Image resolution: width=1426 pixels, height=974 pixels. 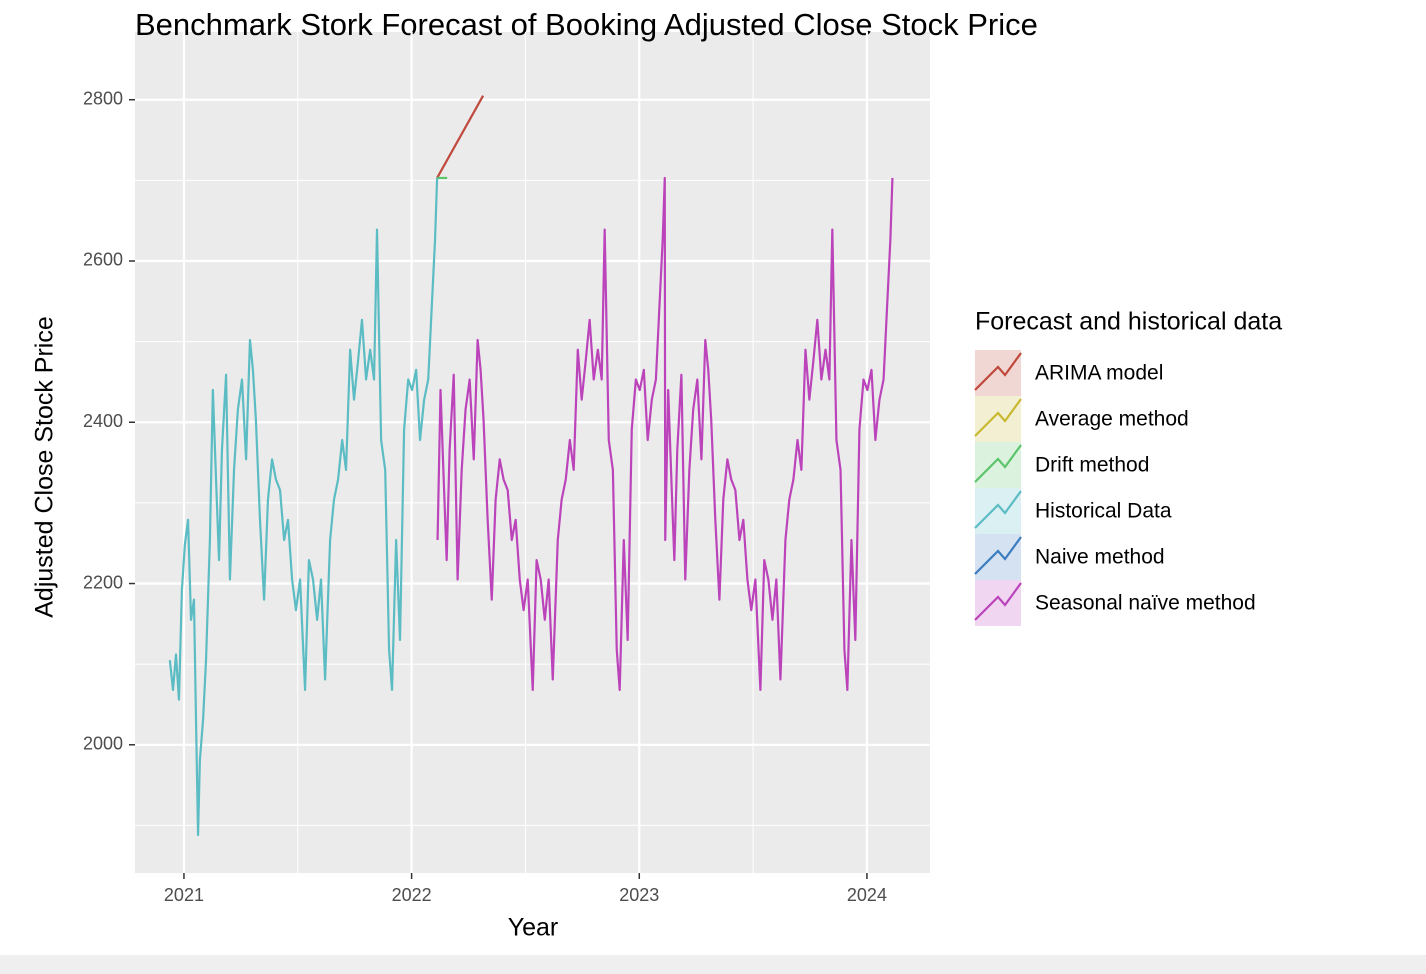 What do you see at coordinates (639, 895) in the screenshot?
I see `x-tick-label: 2023` at bounding box center [639, 895].